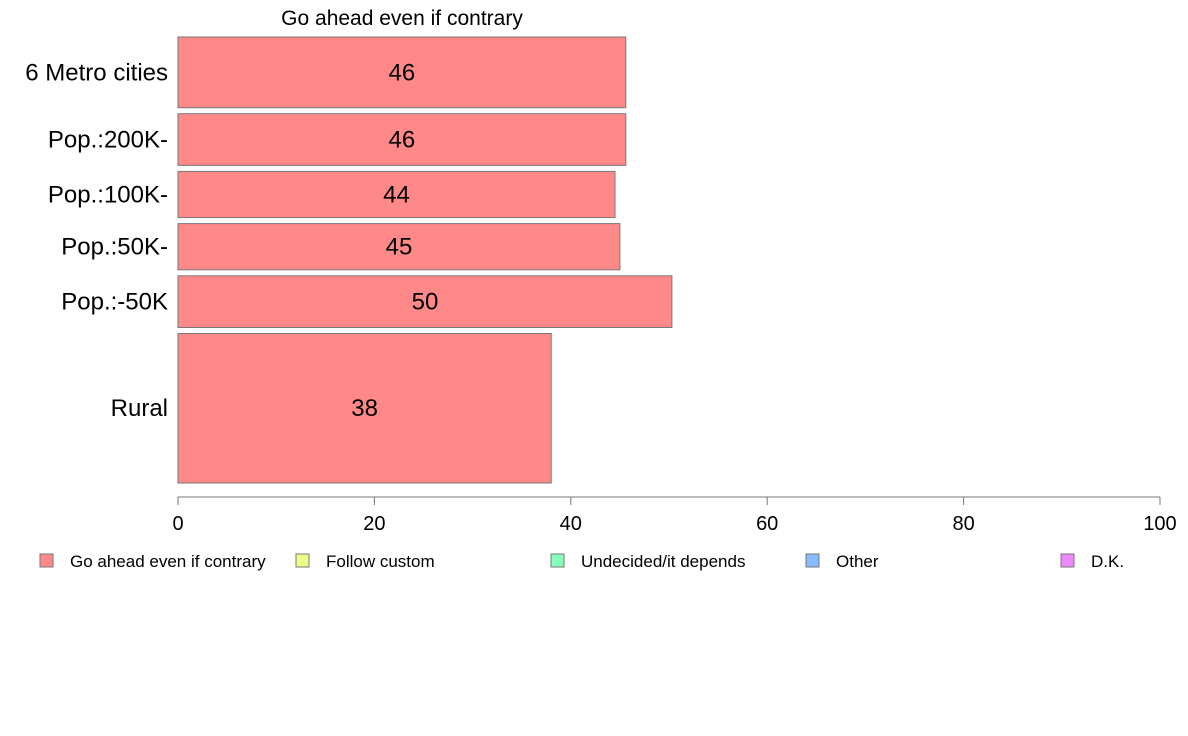  I want to click on category-label: Pop.:100K-, so click(108, 195).